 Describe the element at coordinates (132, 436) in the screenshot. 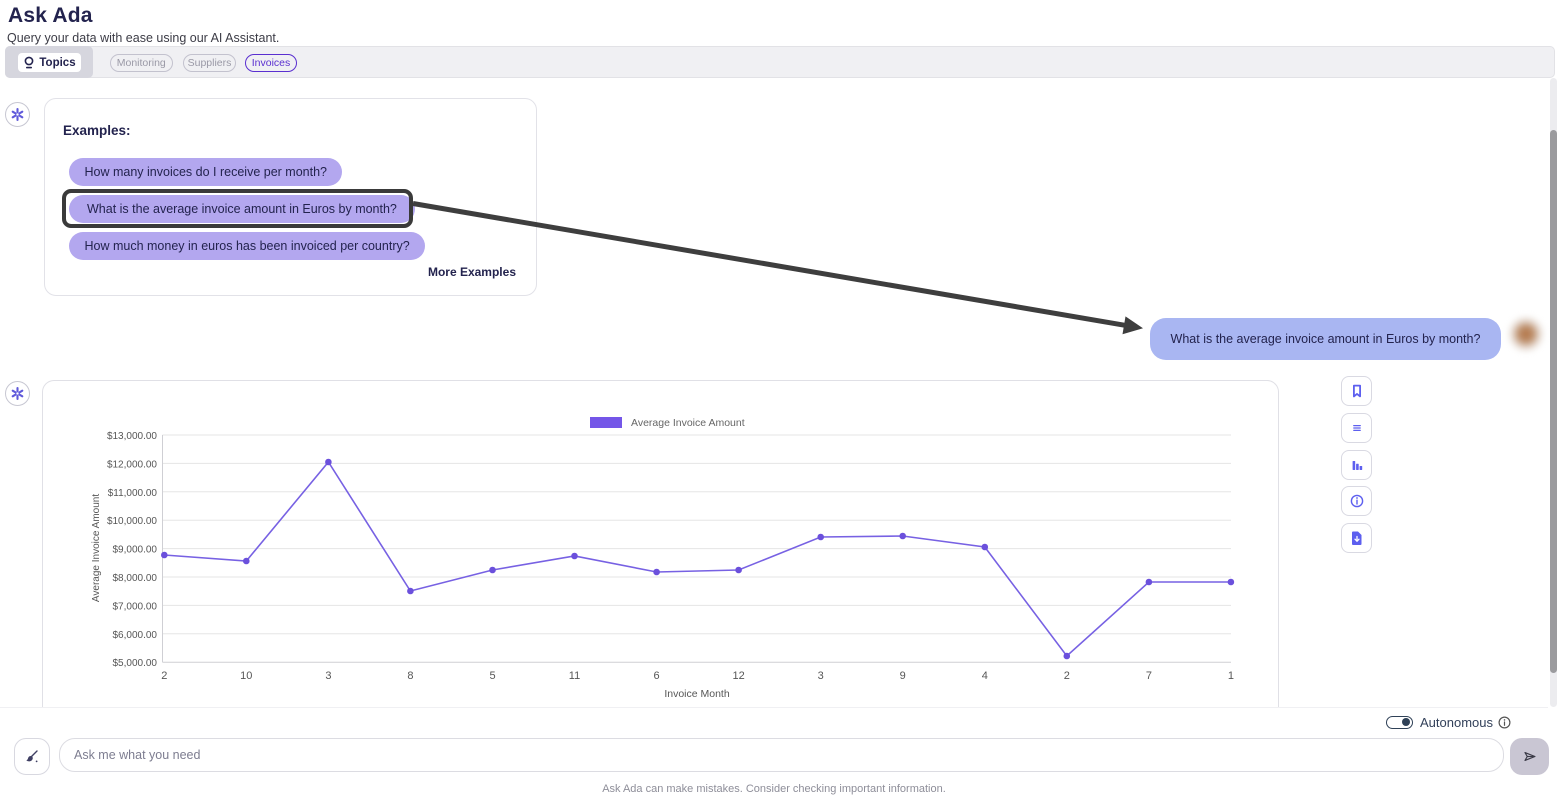

I see `svg-text: $13,000.00` at that location.